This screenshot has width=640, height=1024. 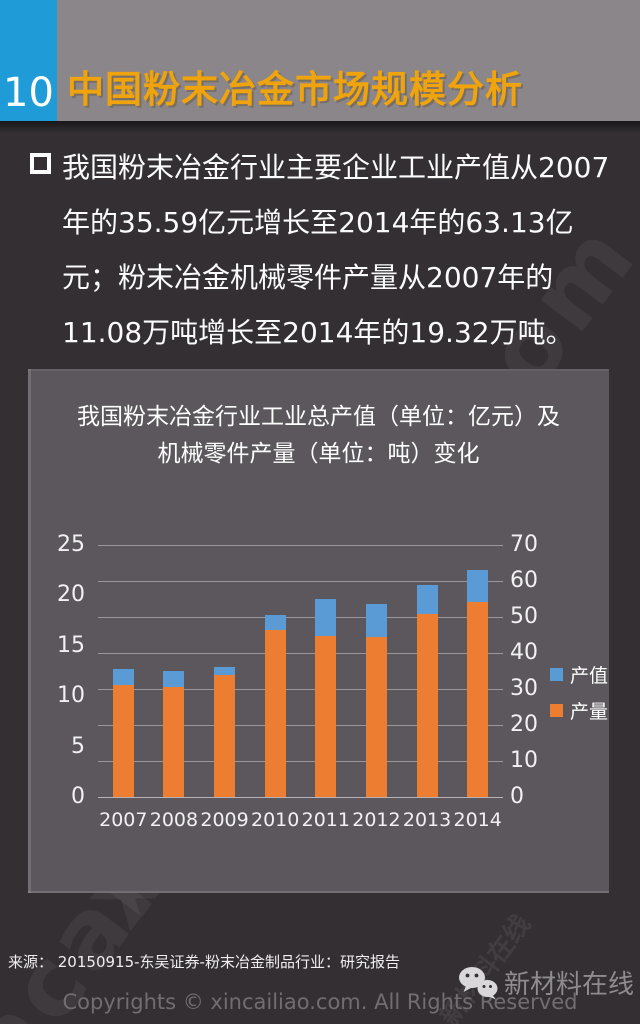 What do you see at coordinates (78, 746) in the screenshot?
I see `y-axis-left-label: 5` at bounding box center [78, 746].